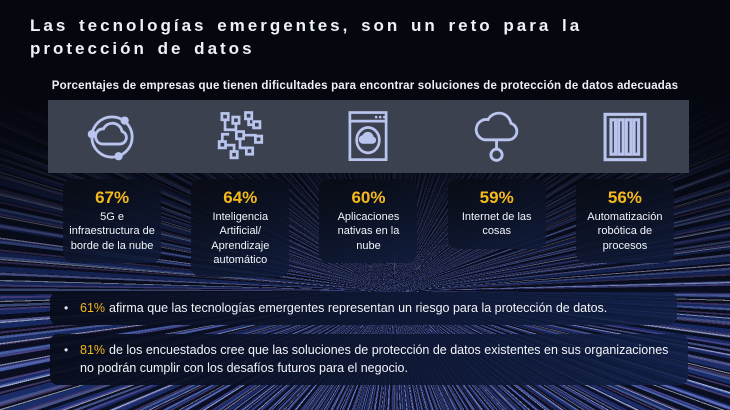 Image resolution: width=730 pixels, height=410 pixels. What do you see at coordinates (112, 197) in the screenshot?
I see `stat-percentage: 67%` at bounding box center [112, 197].